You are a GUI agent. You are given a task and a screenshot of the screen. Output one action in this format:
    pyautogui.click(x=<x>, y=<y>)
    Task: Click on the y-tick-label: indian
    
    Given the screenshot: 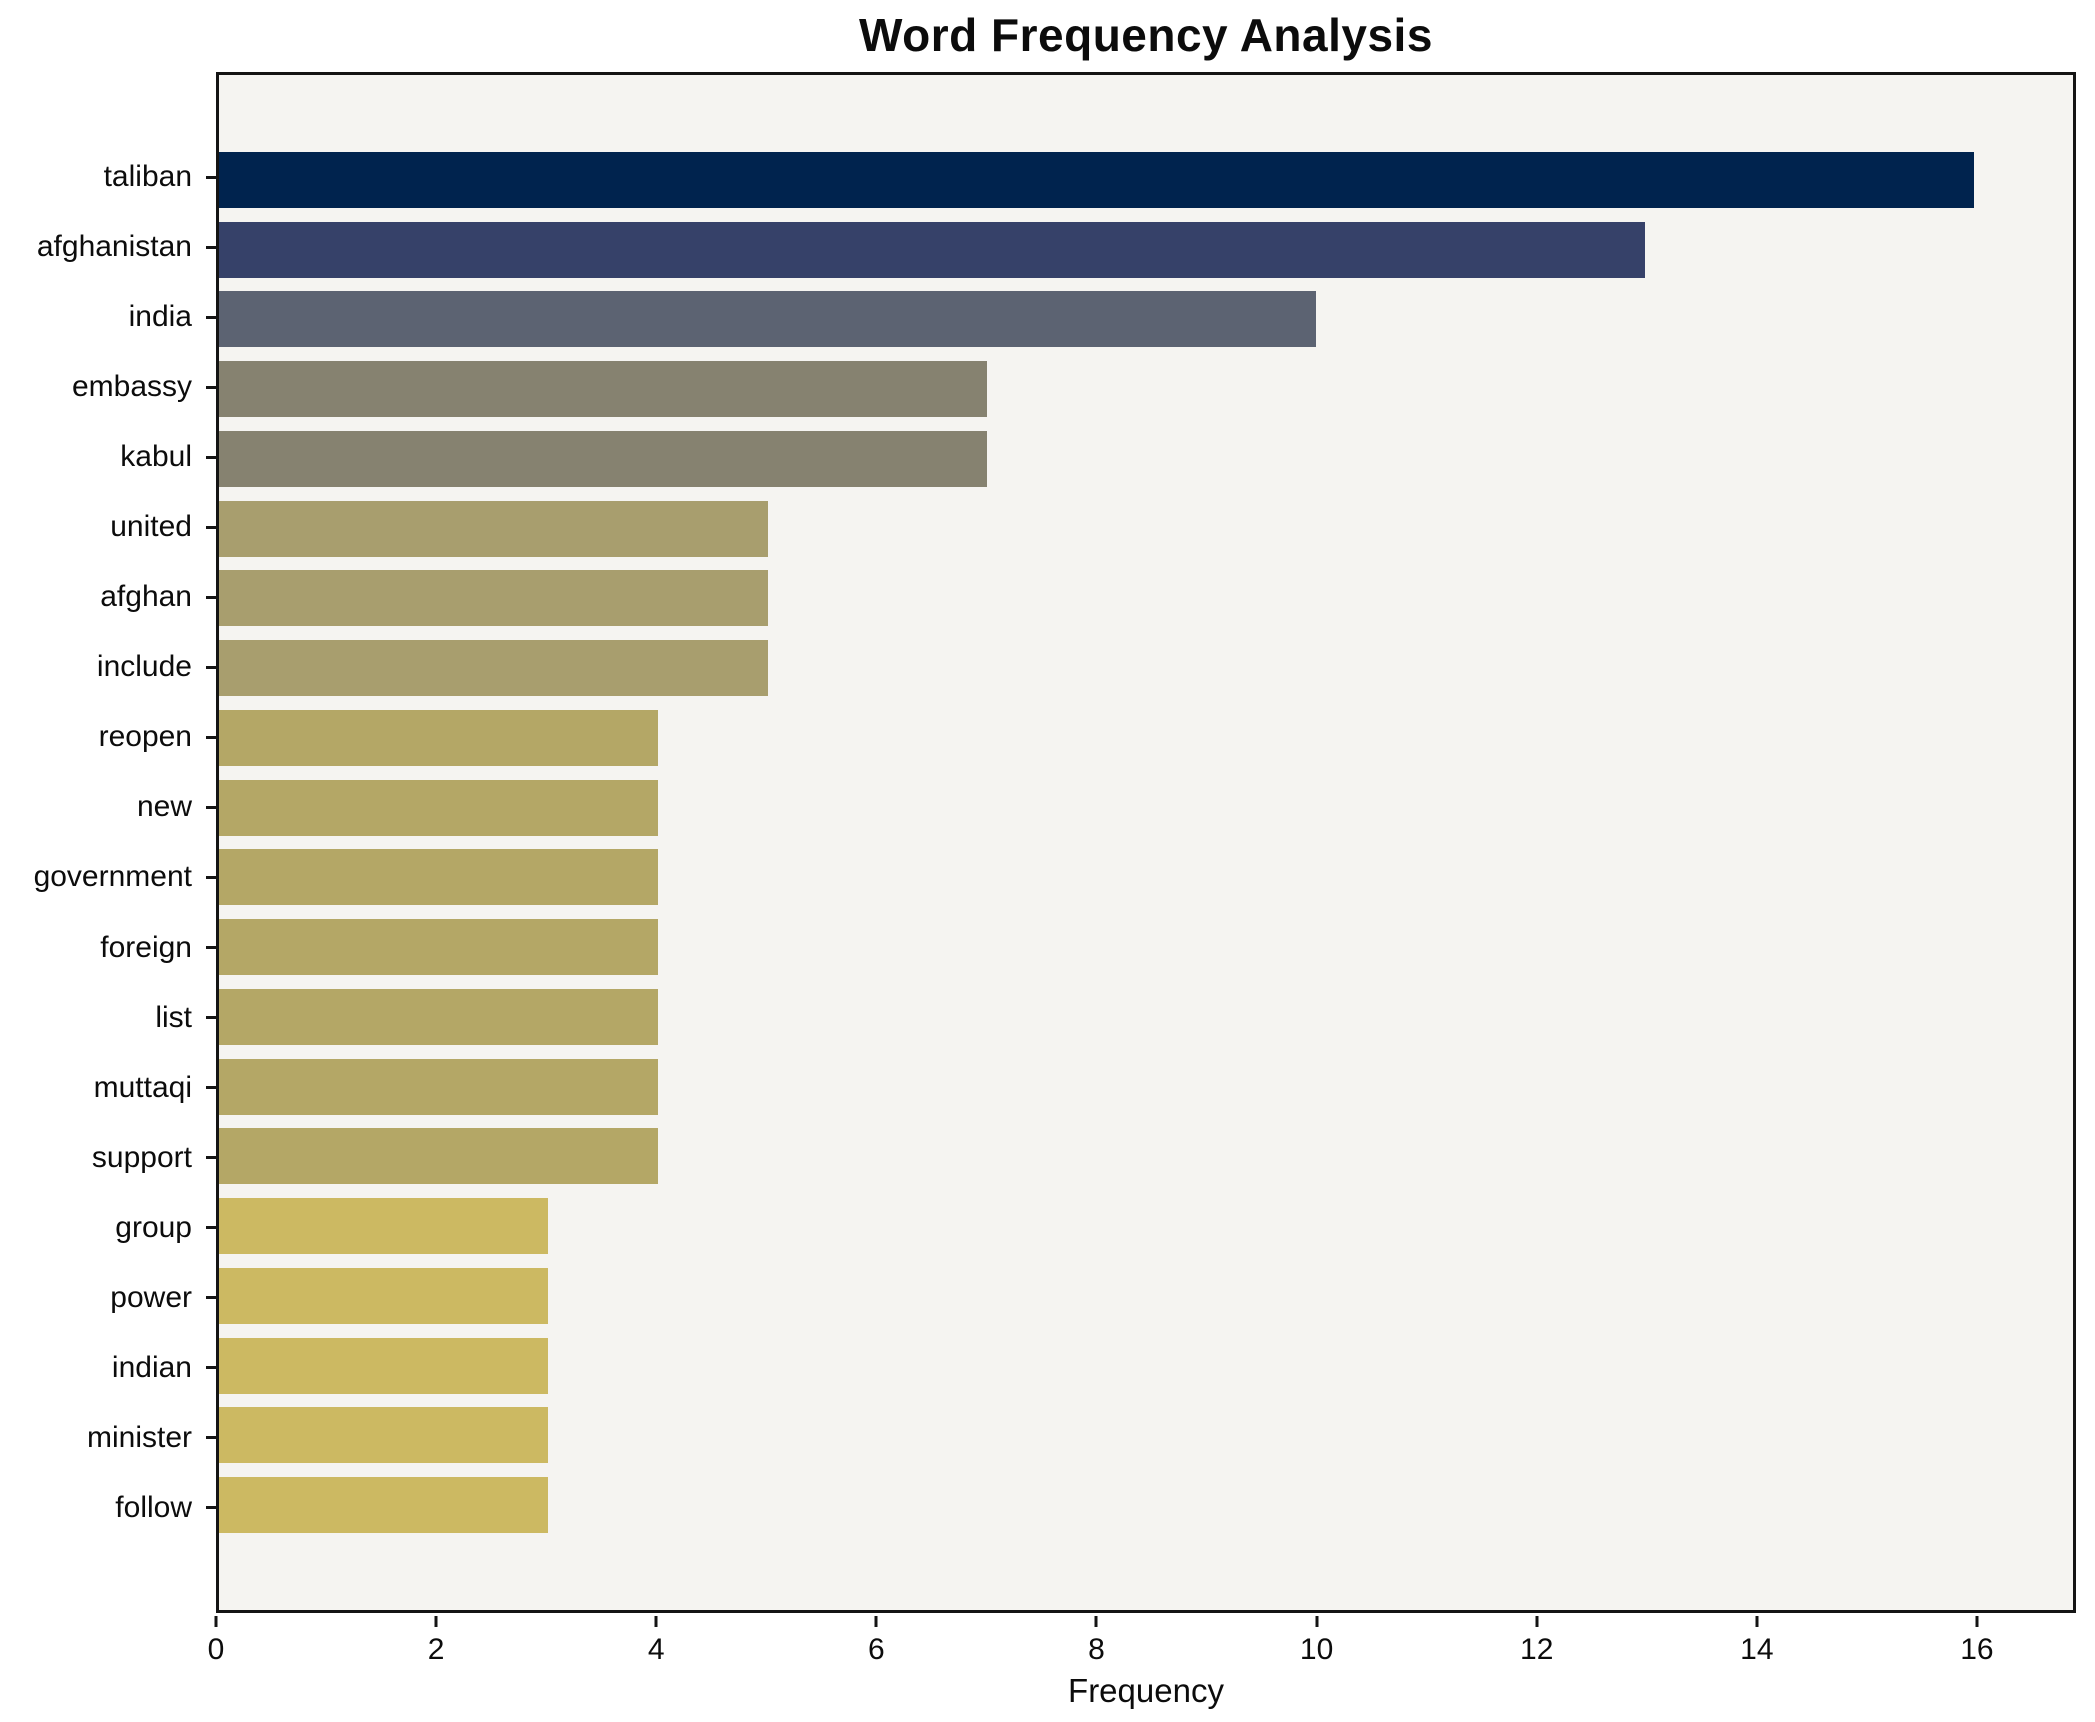 What is the action you would take?
    pyautogui.click(x=151, y=1367)
    